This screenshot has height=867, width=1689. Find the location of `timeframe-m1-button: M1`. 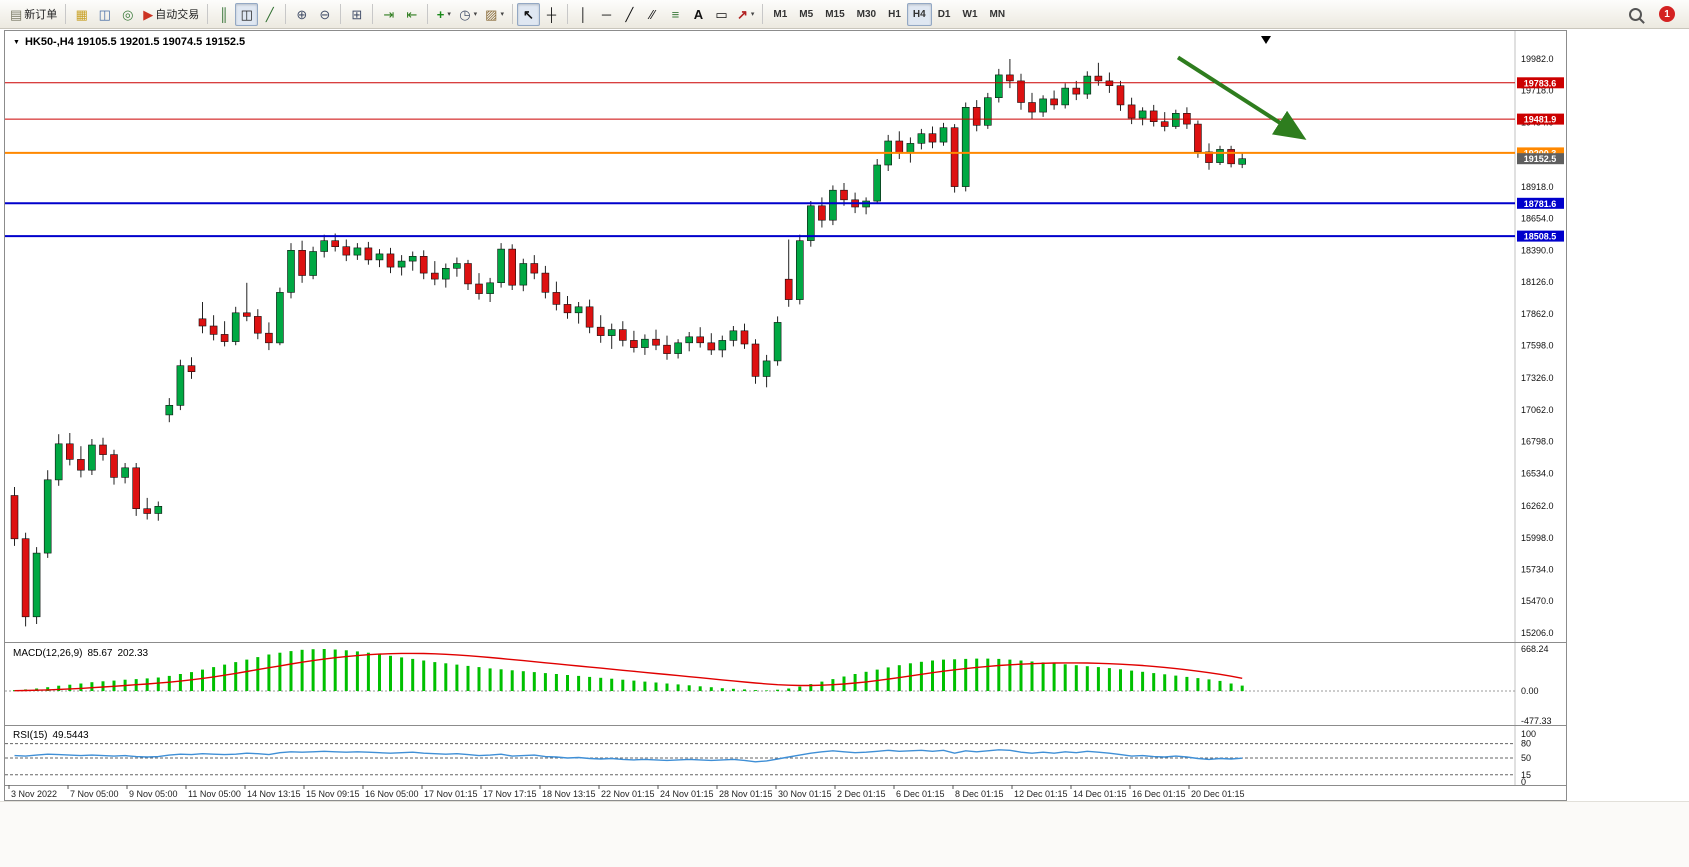

timeframe-m1-button: M1 is located at coordinates (780, 14).